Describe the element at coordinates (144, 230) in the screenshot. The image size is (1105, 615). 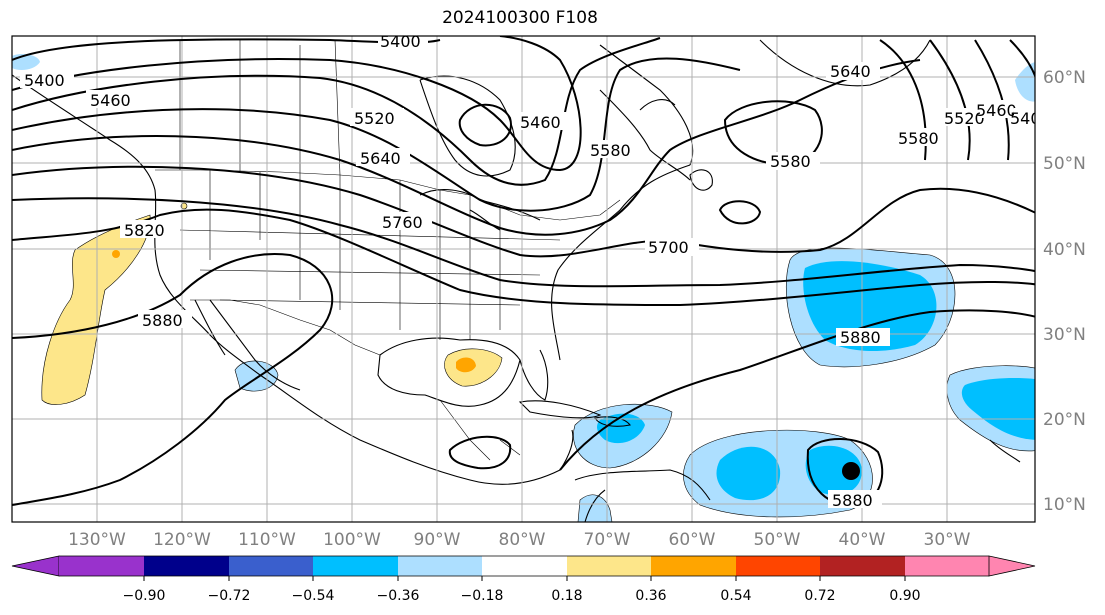
I see `contour-label: 5820` at that location.